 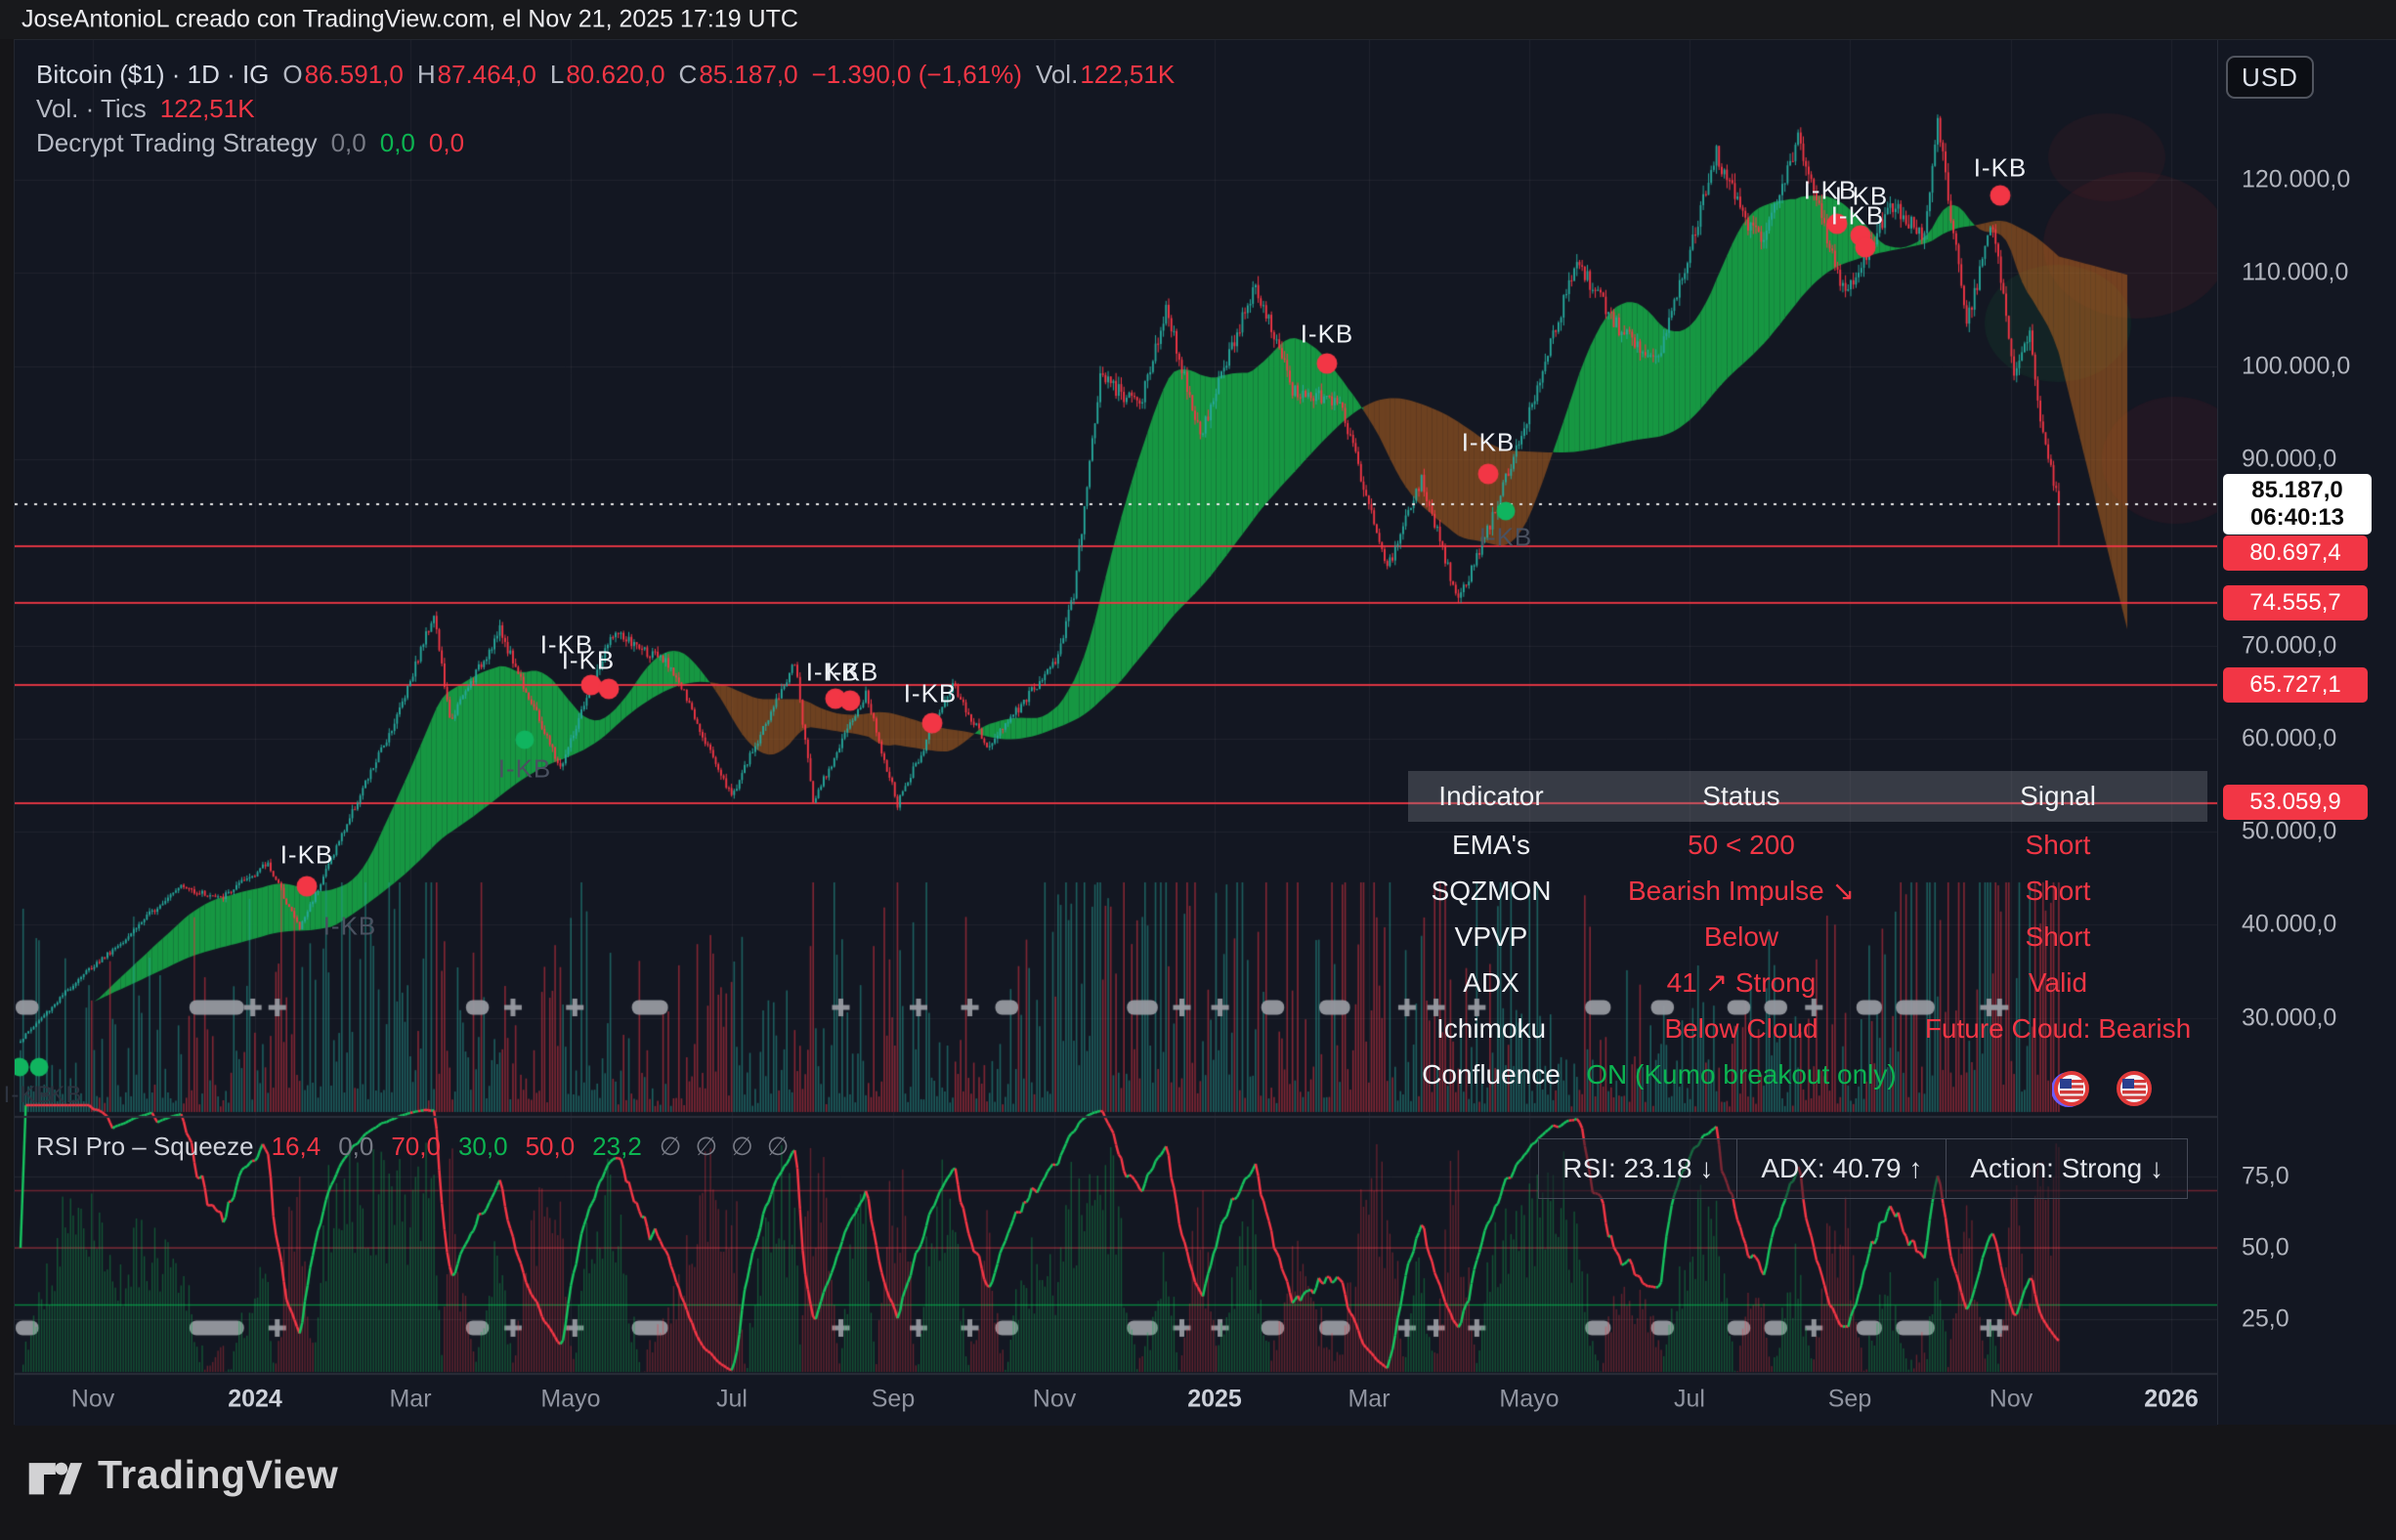 What do you see at coordinates (2295, 553) in the screenshot?
I see `price-level-badge: 80.697,4` at bounding box center [2295, 553].